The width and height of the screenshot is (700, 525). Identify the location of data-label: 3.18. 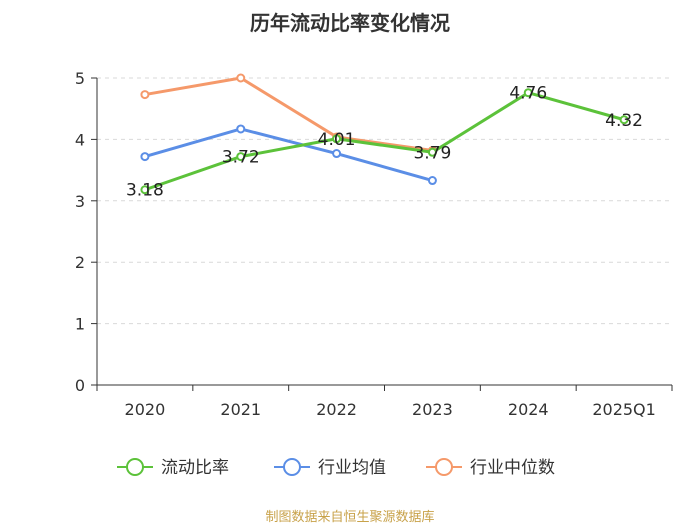
(145, 191).